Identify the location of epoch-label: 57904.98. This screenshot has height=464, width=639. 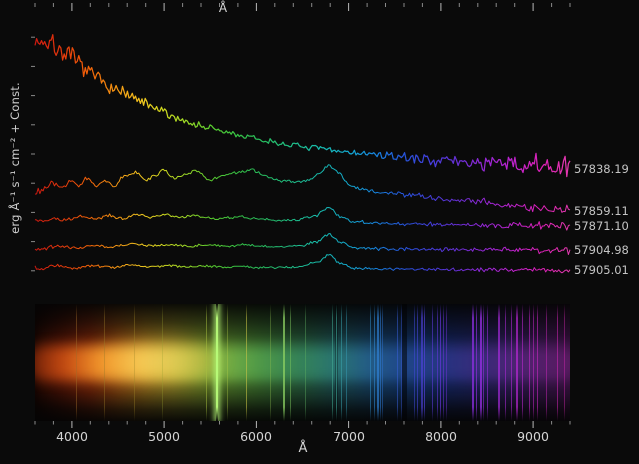
(601, 250).